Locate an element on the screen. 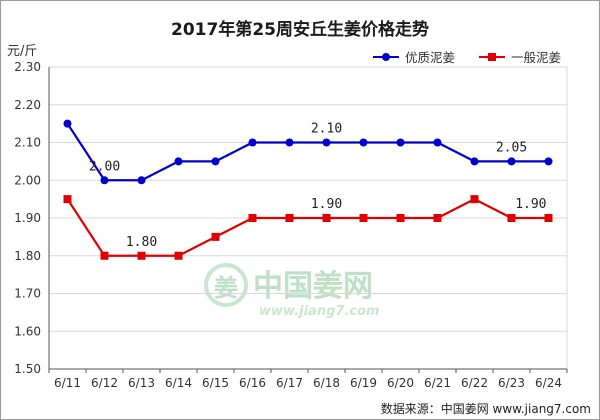 This screenshot has width=600, height=420. chart-title: 2017年第25周安丘生姜价格走势 is located at coordinates (300, 29).